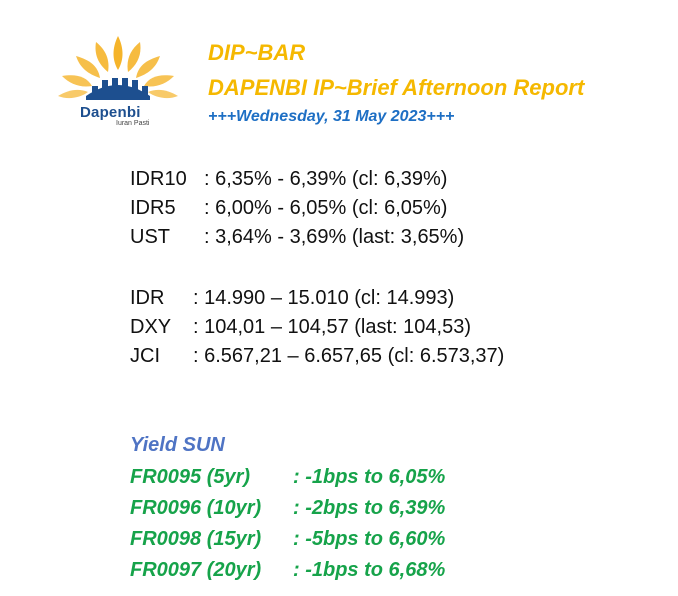  Describe the element at coordinates (334, 237) in the screenshot. I see `rate-value: : 3,64% - 3,69% (last: 3,65%)` at that location.